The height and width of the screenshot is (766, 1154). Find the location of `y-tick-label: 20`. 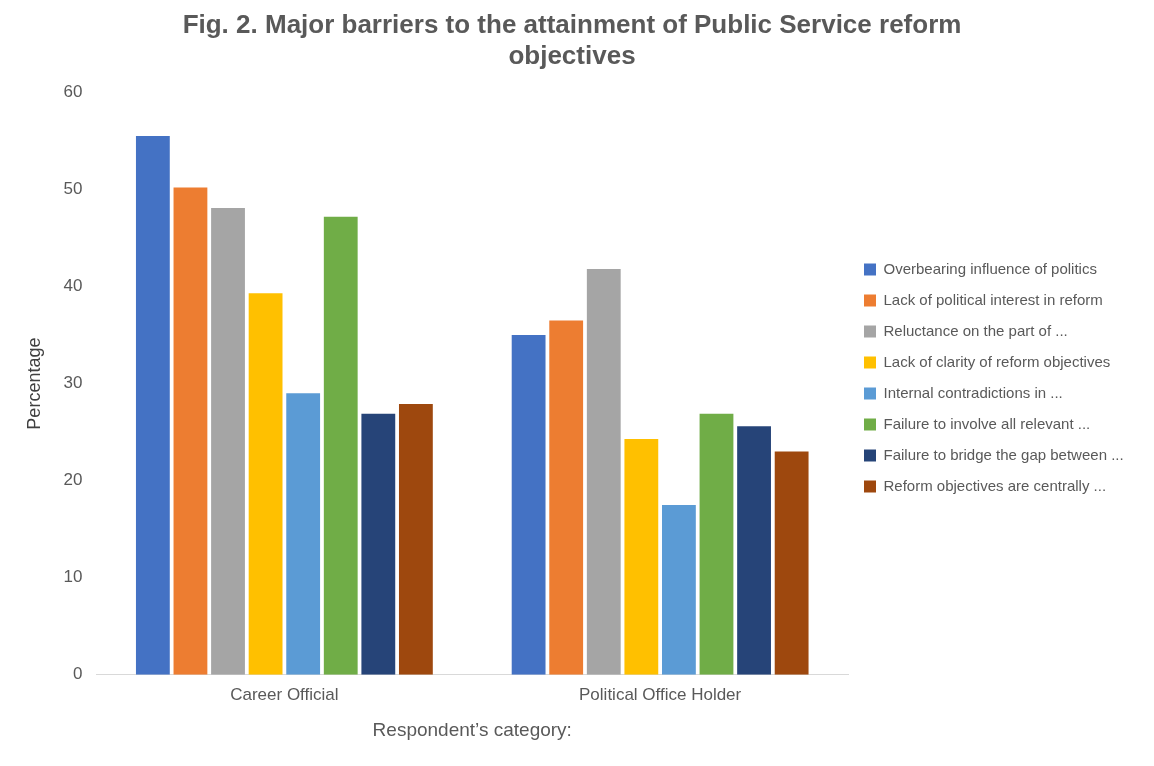

y-tick-label: 20 is located at coordinates (73, 480).